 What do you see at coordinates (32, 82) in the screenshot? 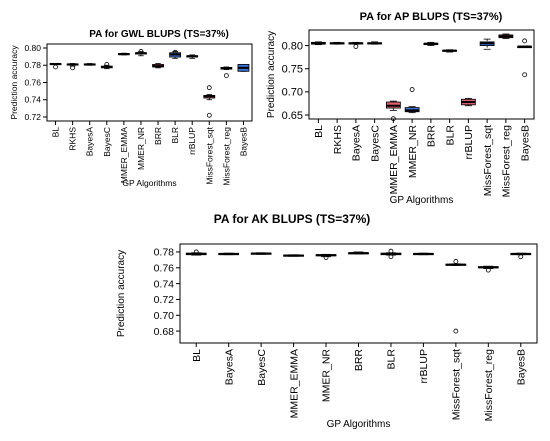
I see `y-tick-label: 0.76` at bounding box center [32, 82].